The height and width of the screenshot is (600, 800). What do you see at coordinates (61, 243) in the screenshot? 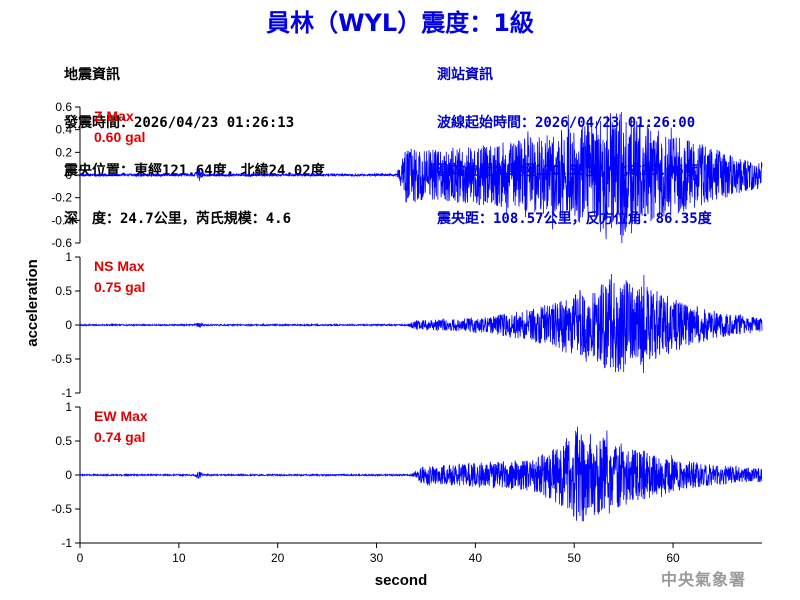
I see `y-tick-label-z: -0.6` at bounding box center [61, 243].